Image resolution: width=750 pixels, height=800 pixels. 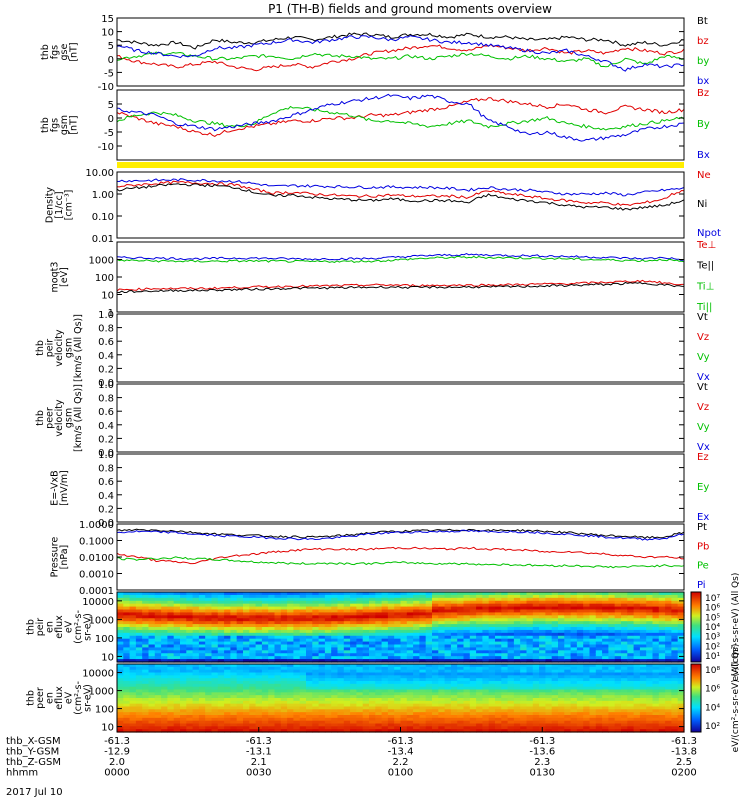 I want to click on y-axis-label: thb, so click(x=40, y=418).